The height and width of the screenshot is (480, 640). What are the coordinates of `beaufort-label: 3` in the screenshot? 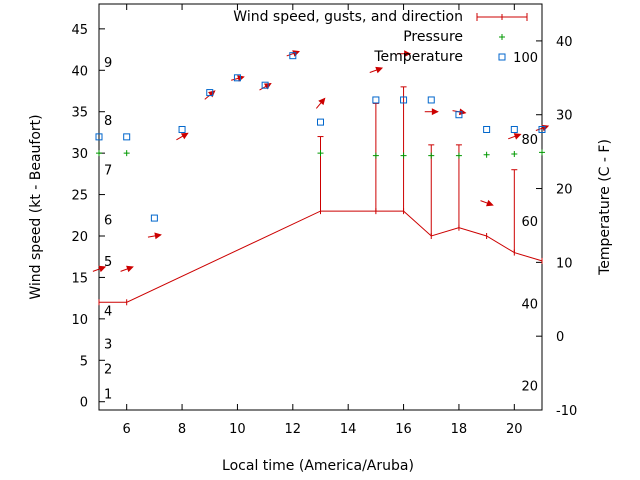 It's located at (108, 345).